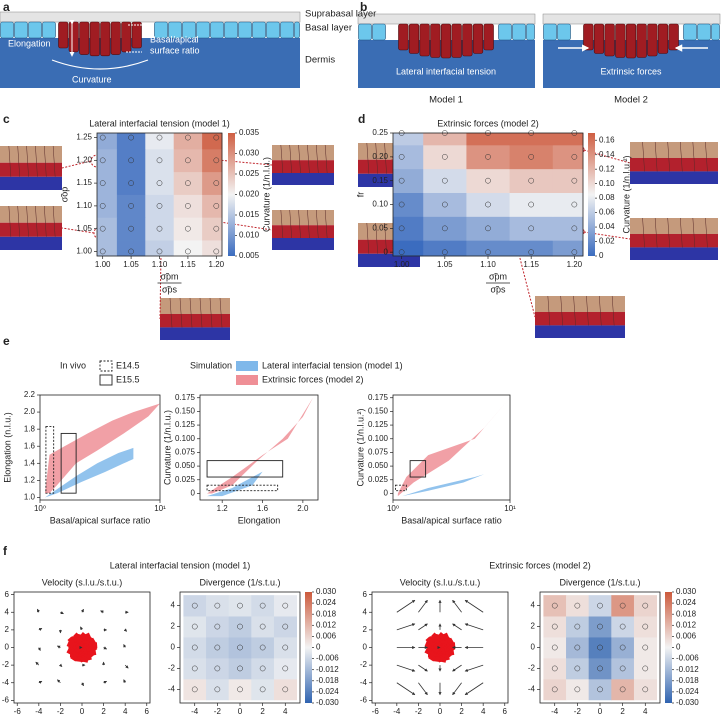  I want to click on model-force: Lateral interfacial tension, so click(446, 71).